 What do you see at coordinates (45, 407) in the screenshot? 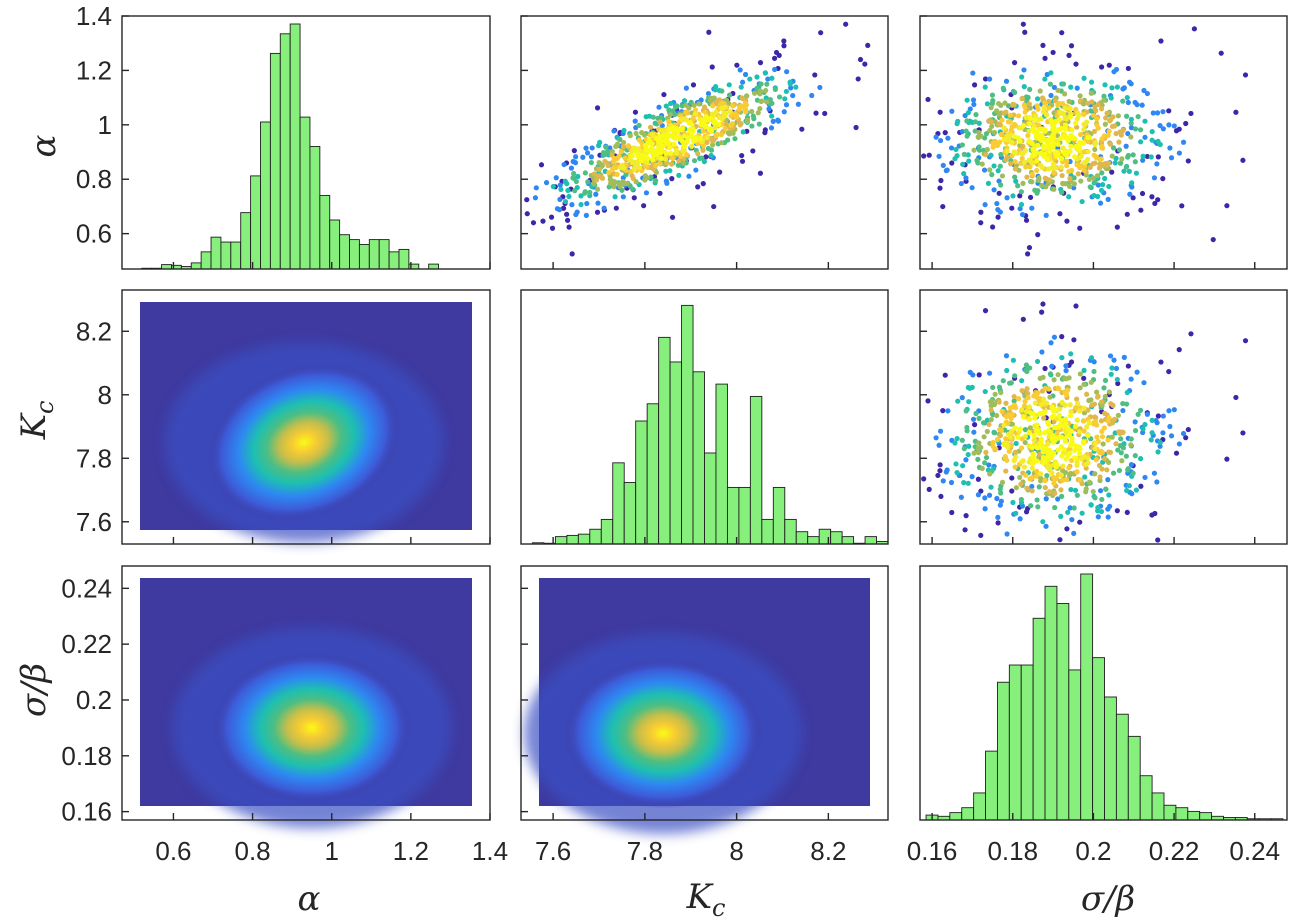
I see `ylabel-kc-sub: c` at bounding box center [45, 407].